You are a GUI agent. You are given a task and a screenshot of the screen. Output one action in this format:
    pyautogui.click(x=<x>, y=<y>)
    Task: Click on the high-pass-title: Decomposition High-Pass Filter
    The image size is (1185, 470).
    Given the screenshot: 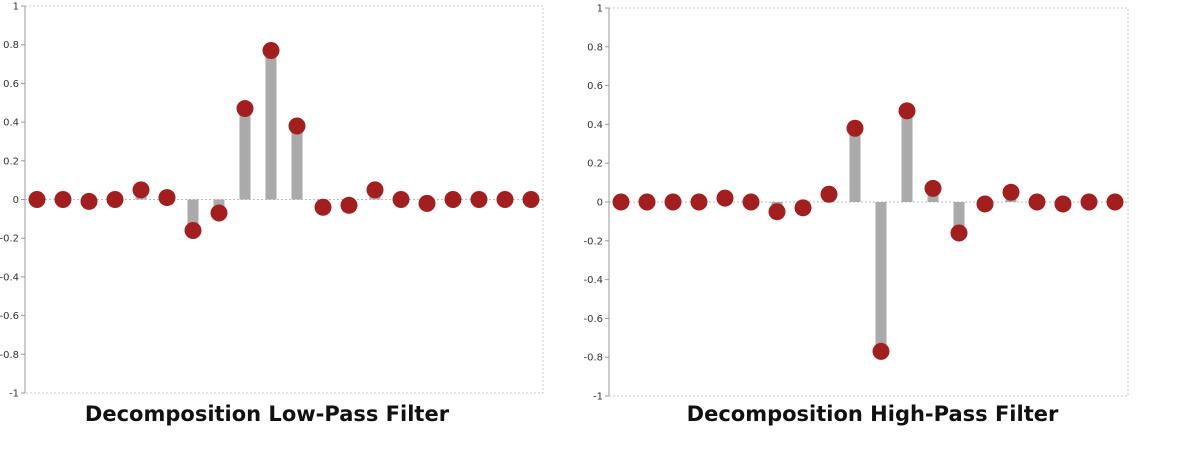 What is the action you would take?
    pyautogui.click(x=872, y=414)
    